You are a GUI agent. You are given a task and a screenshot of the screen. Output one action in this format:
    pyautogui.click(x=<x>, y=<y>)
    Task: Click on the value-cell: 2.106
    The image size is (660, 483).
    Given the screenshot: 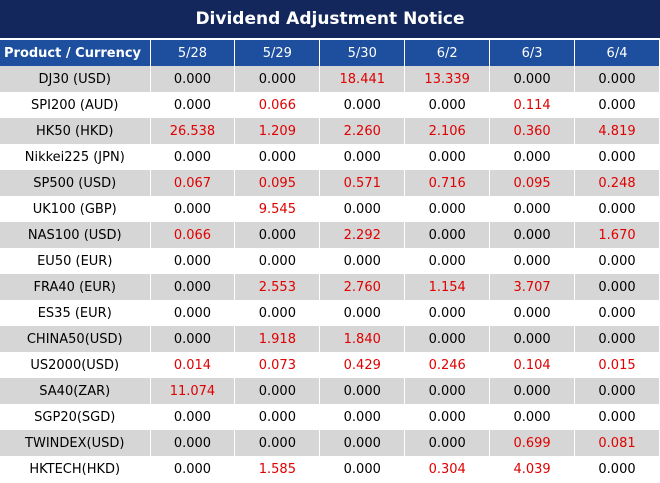 What is the action you would take?
    pyautogui.click(x=447, y=131)
    